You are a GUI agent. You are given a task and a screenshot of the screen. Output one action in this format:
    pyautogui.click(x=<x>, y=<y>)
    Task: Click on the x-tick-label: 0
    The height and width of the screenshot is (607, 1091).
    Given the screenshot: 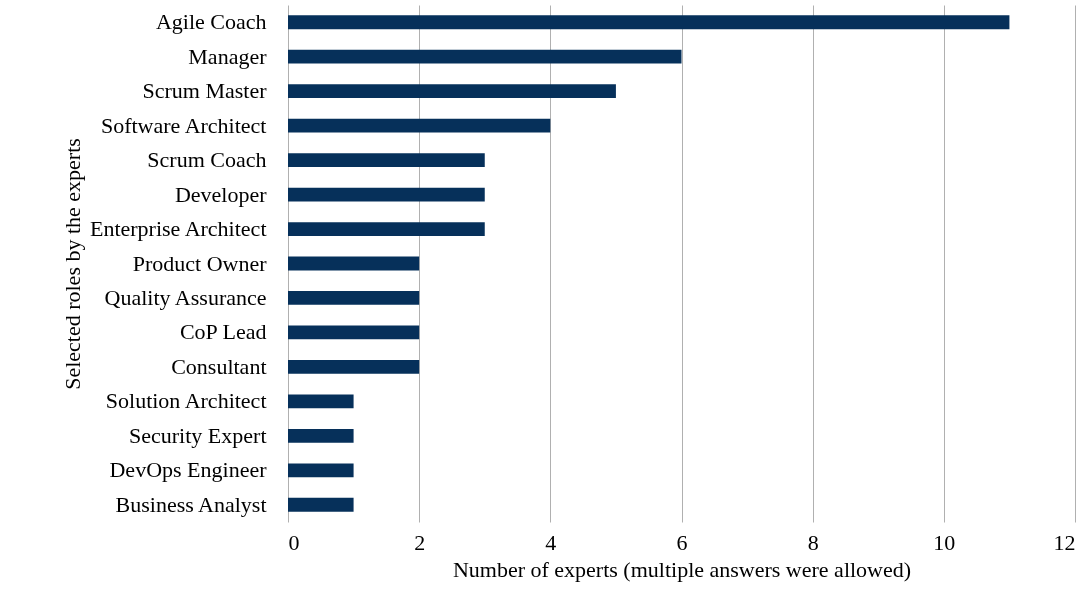 What is the action you would take?
    pyautogui.click(x=294, y=542)
    